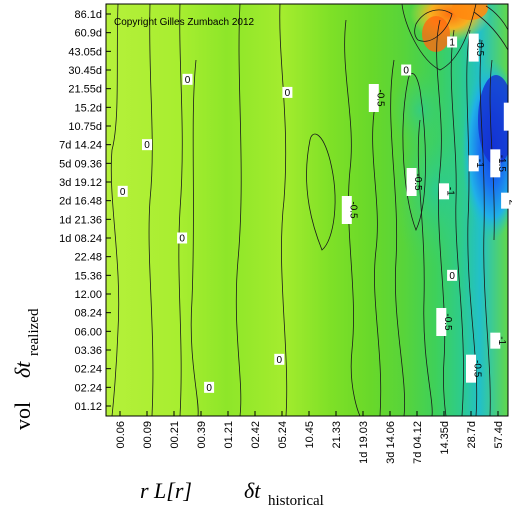 Image resolution: width=512 pixels, height=512 pixels. What do you see at coordinates (88, 407) in the screenshot?
I see `y-tick-label: 01.12` at bounding box center [88, 407].